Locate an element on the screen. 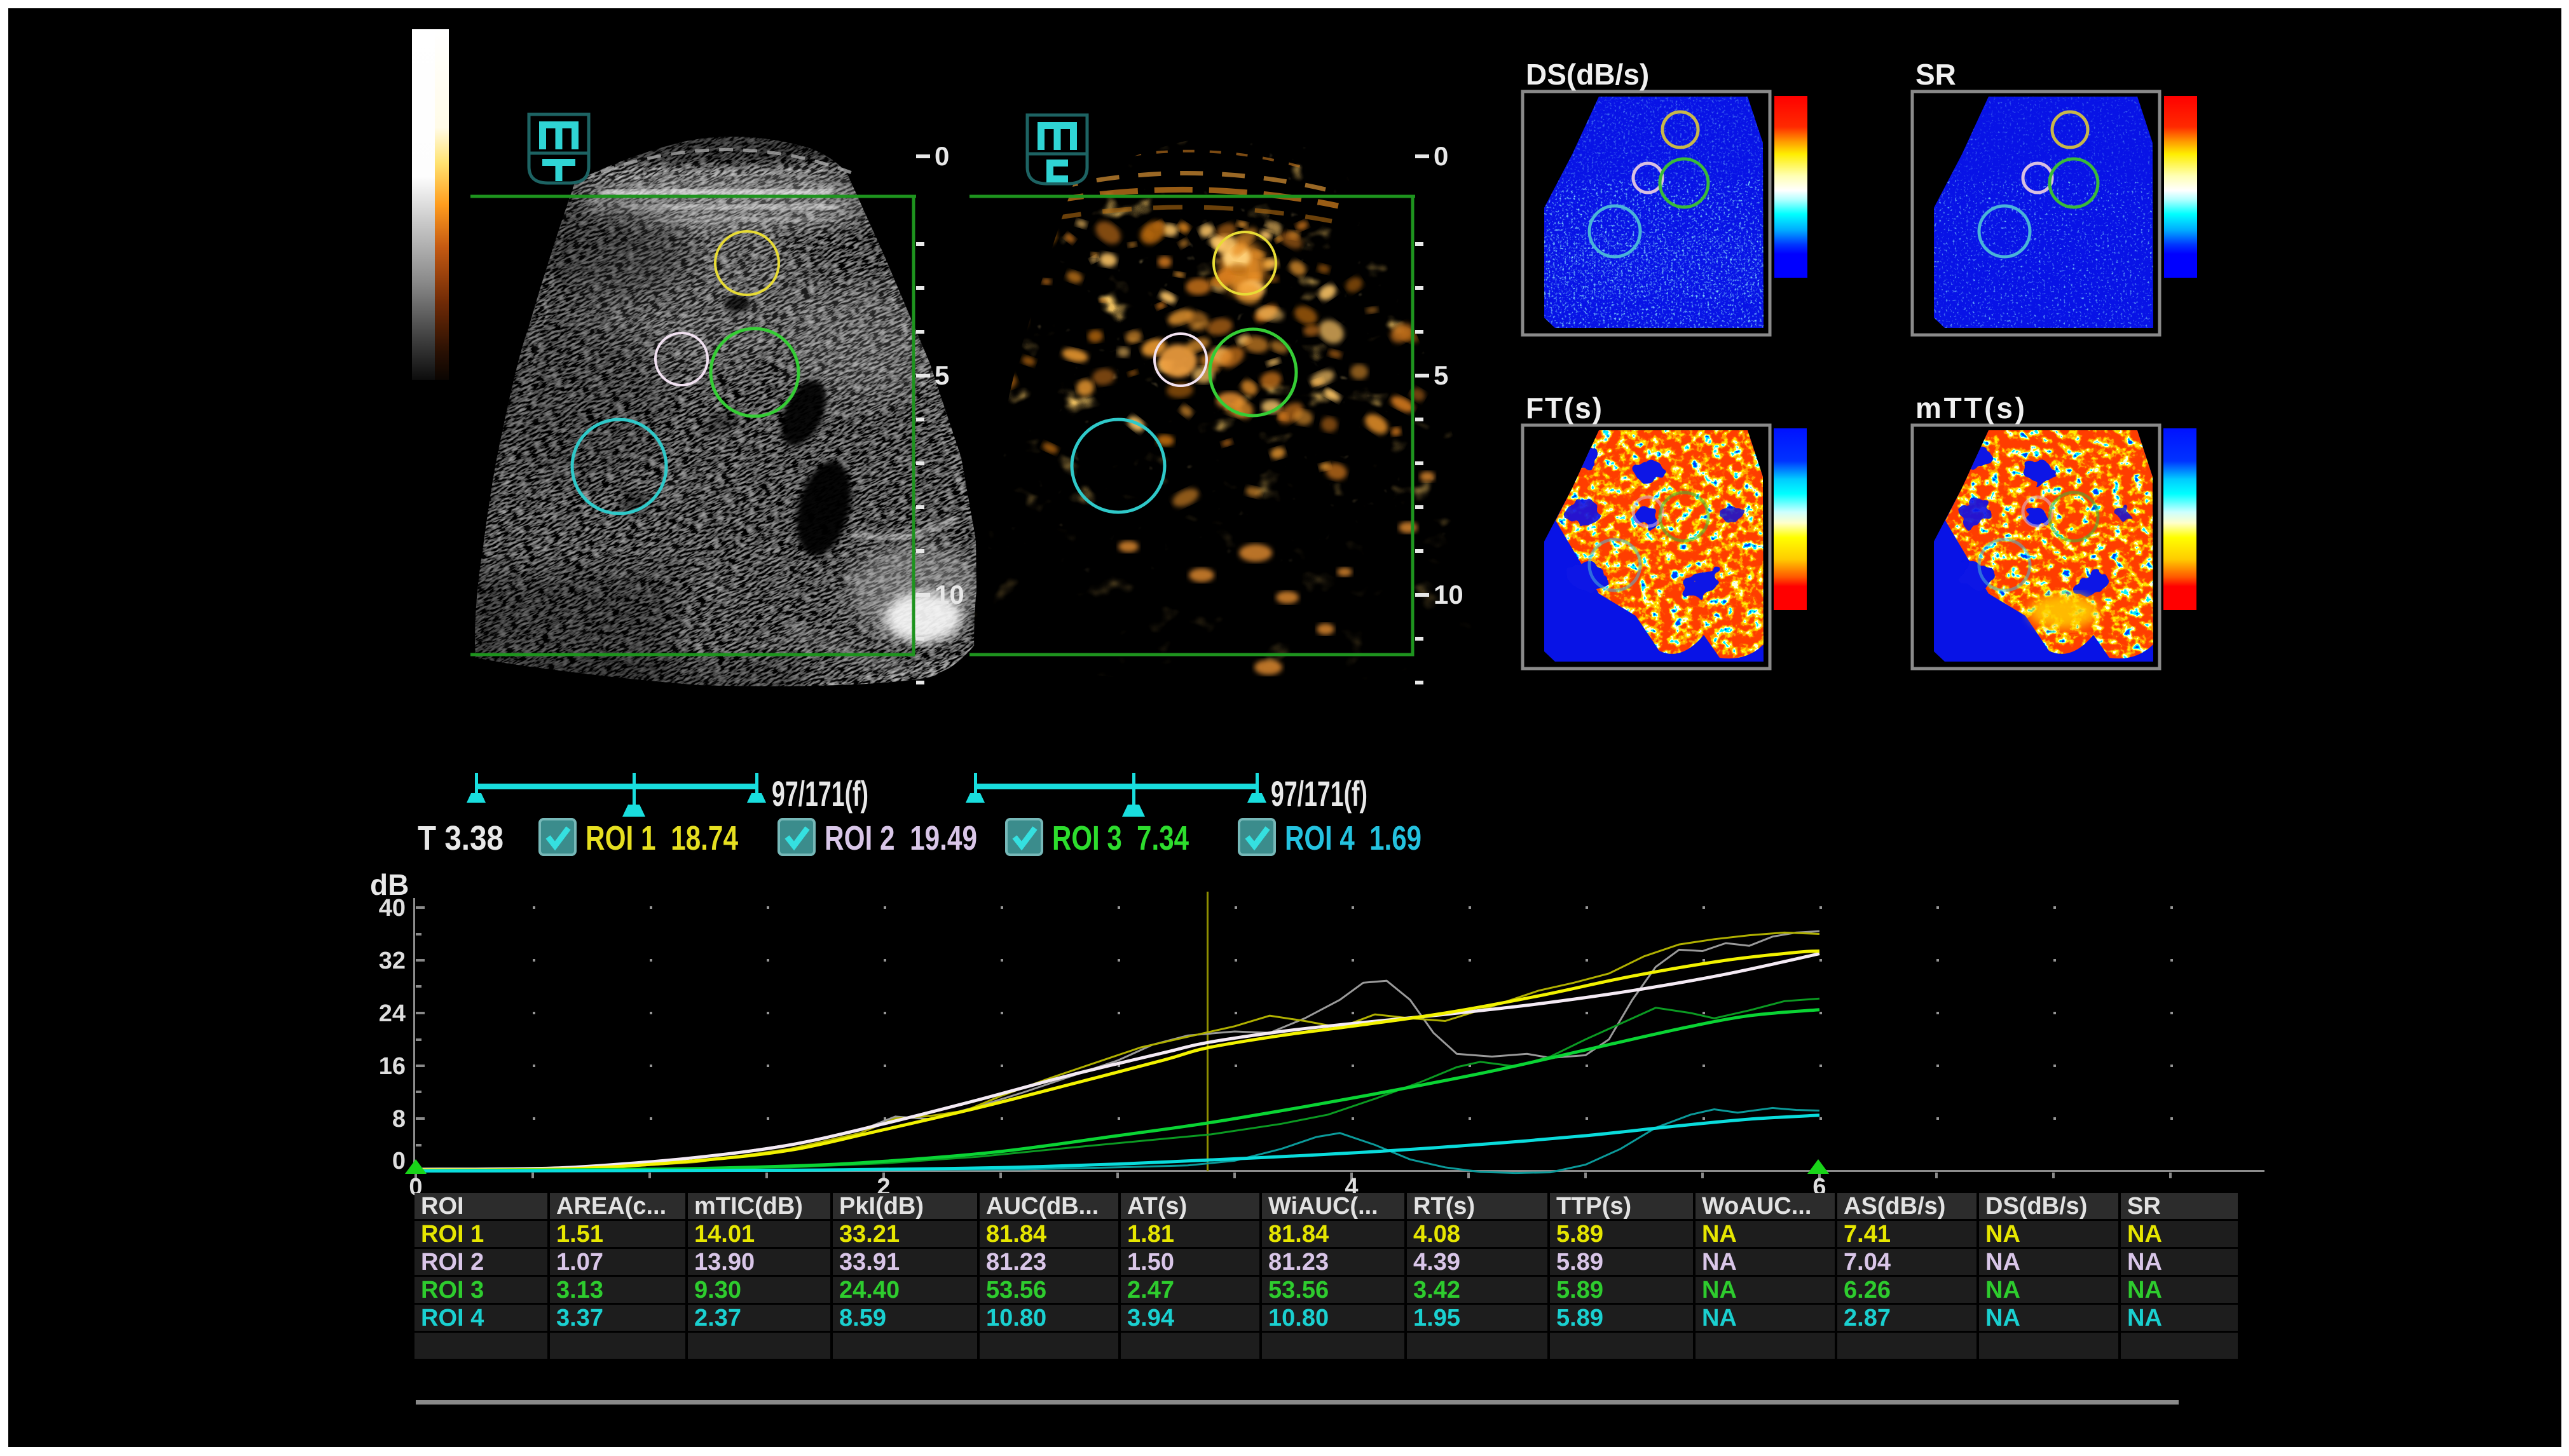 This screenshot has height=1456, width=2569. svg-text: ROI 1 is located at coordinates (453, 1234).